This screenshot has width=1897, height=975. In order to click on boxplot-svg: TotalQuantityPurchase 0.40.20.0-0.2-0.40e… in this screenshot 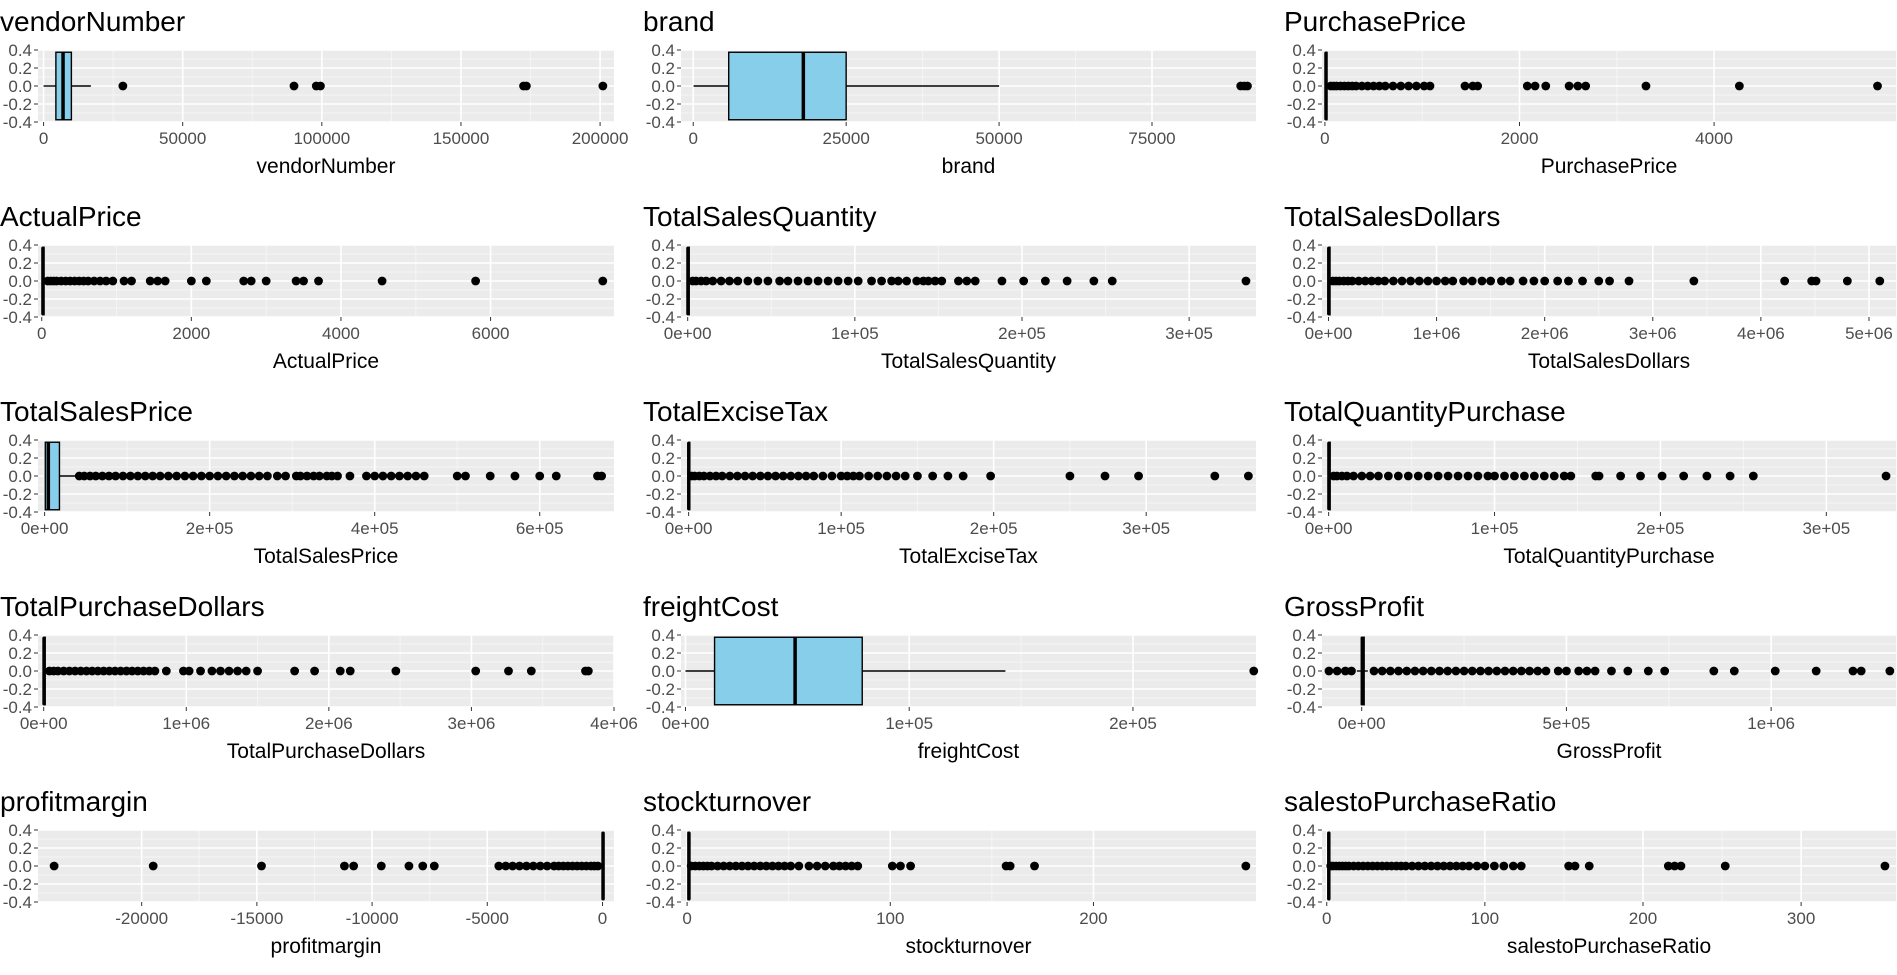, I will do `click(1590, 482)`.